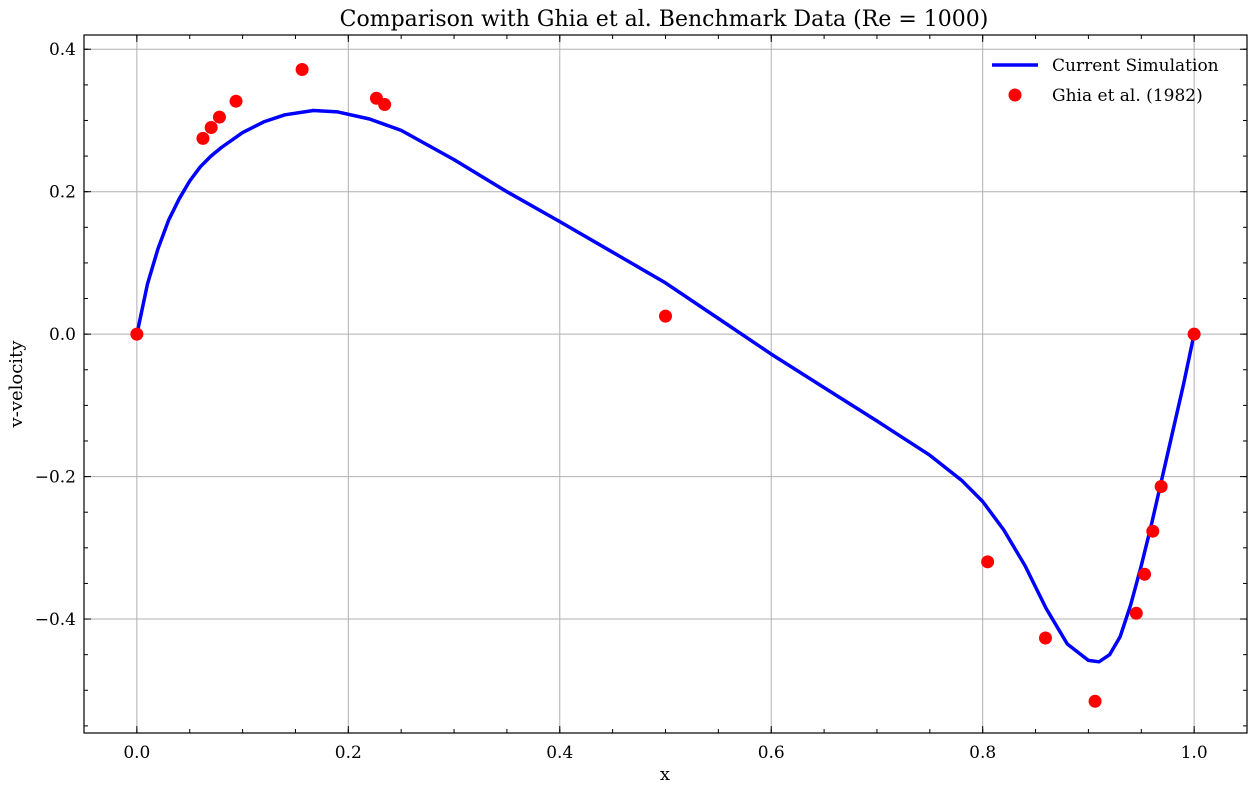 This screenshot has width=1254, height=791. What do you see at coordinates (62, 193) in the screenshot?
I see `y-tick-label: 0.2` at bounding box center [62, 193].